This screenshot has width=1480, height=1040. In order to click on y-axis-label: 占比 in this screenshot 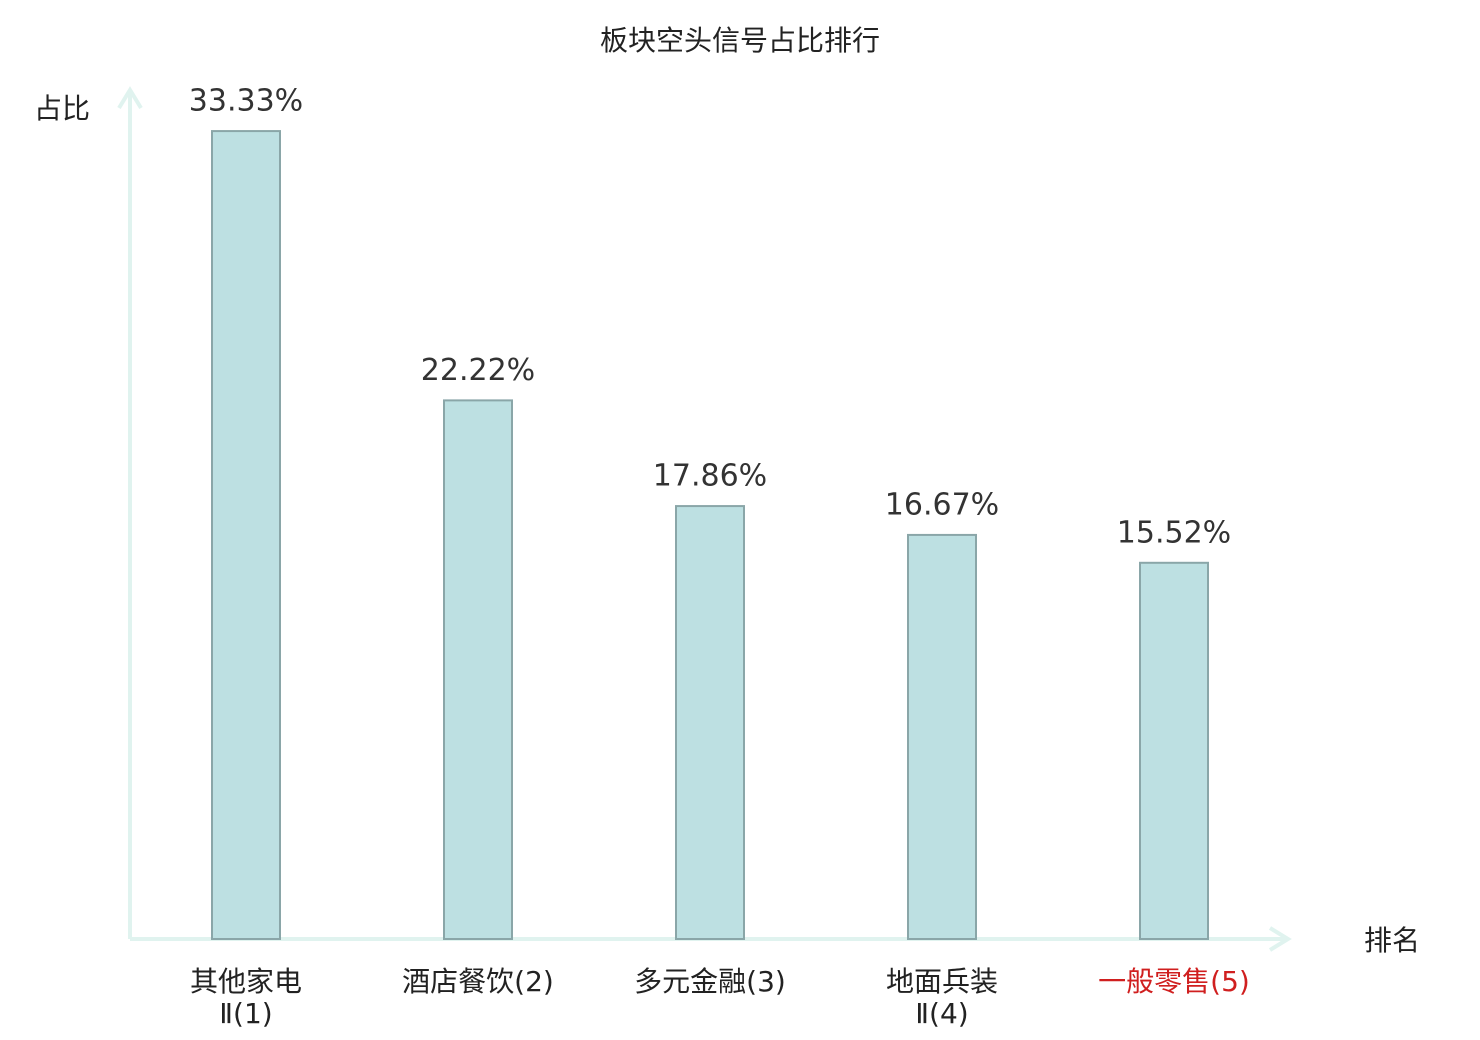, I will do `click(62, 108)`.